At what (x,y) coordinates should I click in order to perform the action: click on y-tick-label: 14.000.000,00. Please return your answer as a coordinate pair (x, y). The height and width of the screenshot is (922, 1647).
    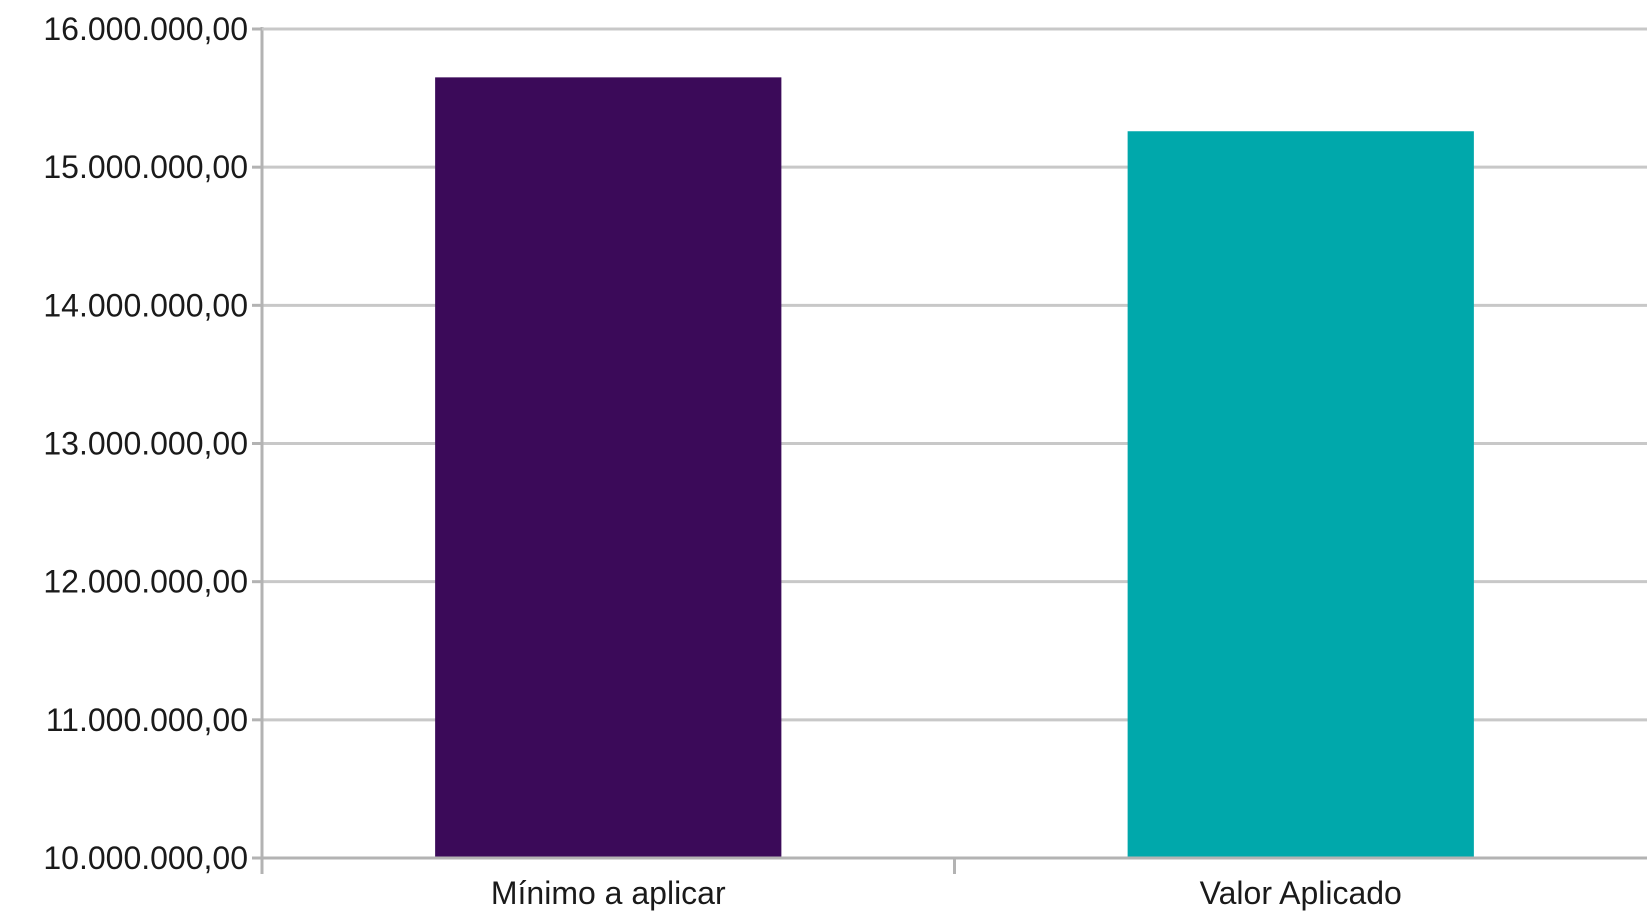
    Looking at the image, I should click on (145, 305).